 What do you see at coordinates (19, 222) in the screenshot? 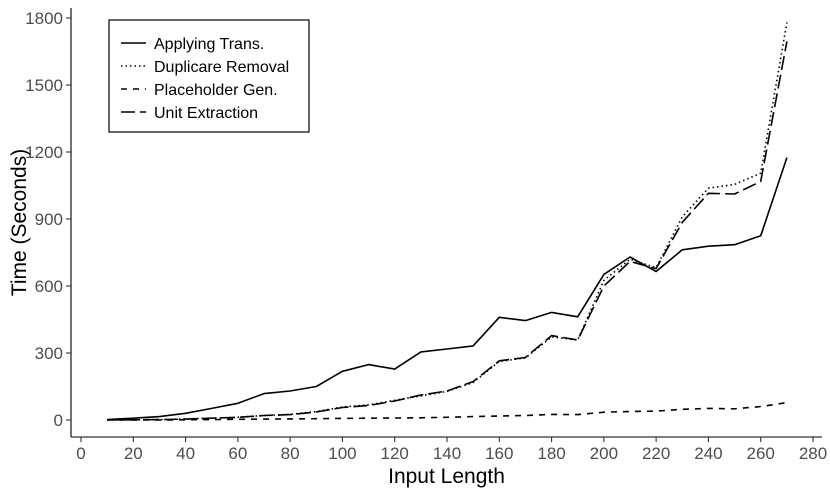
I see `y-axis-title: Time (Seconds)` at bounding box center [19, 222].